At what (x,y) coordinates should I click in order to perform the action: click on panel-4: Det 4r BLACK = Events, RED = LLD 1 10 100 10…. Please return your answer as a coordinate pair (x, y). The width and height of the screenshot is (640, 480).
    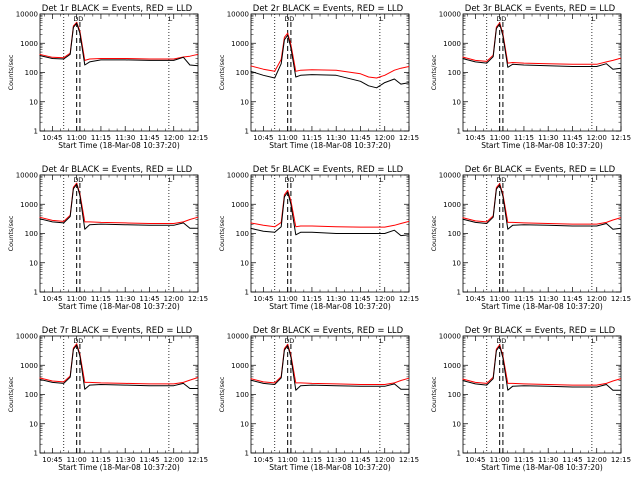
    Looking at the image, I should click on (107, 238).